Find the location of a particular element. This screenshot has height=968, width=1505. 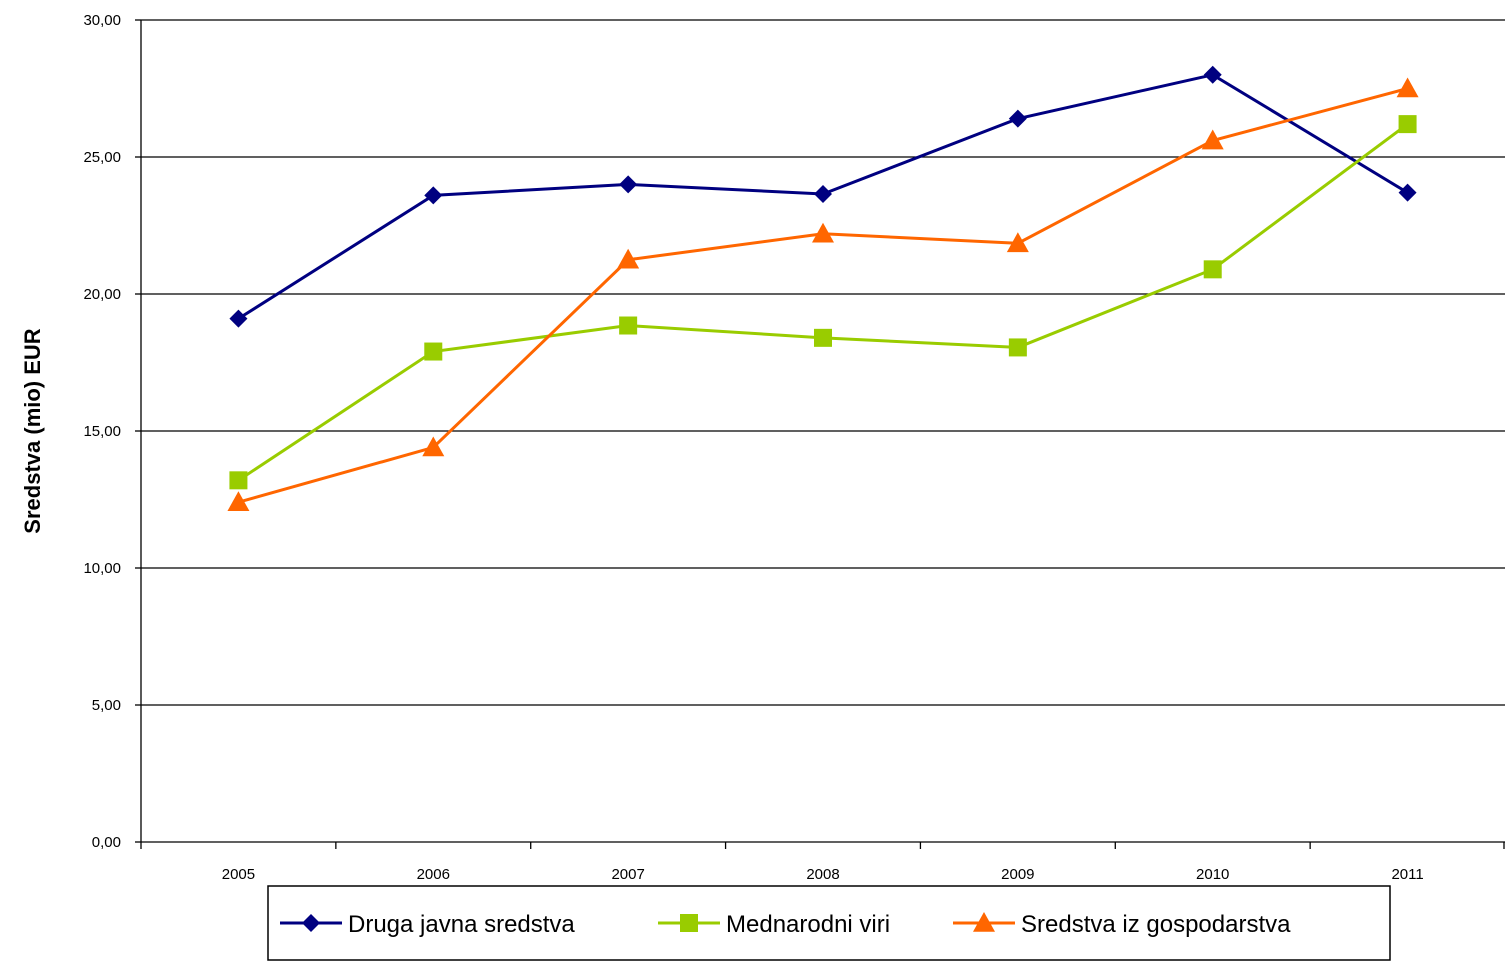

y-tick-label: 0,00 is located at coordinates (106, 842).